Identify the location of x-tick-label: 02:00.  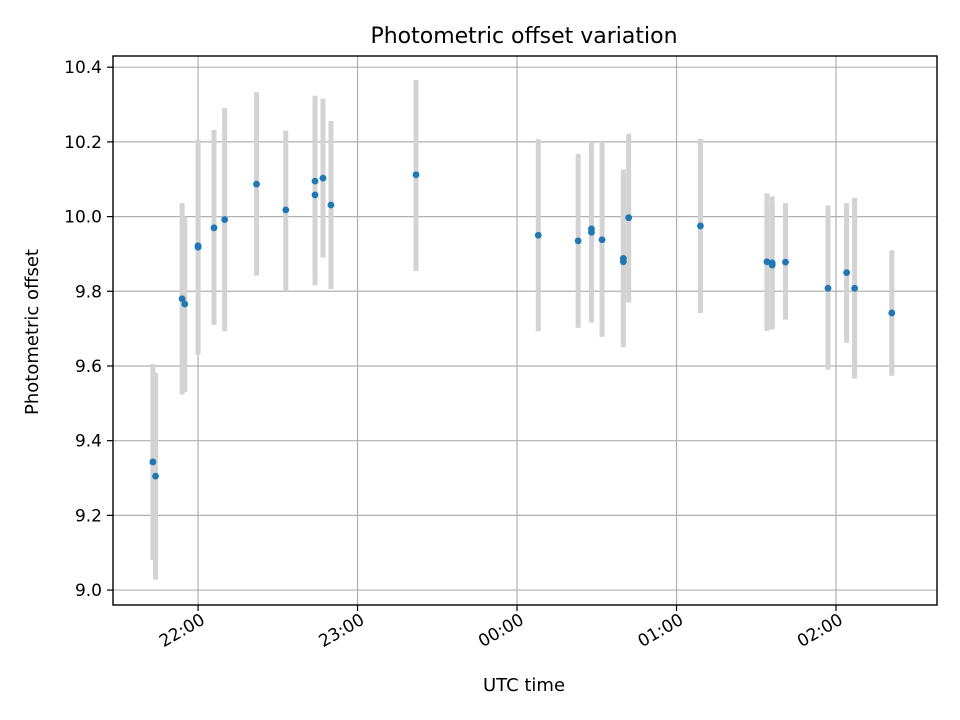
(820, 631).